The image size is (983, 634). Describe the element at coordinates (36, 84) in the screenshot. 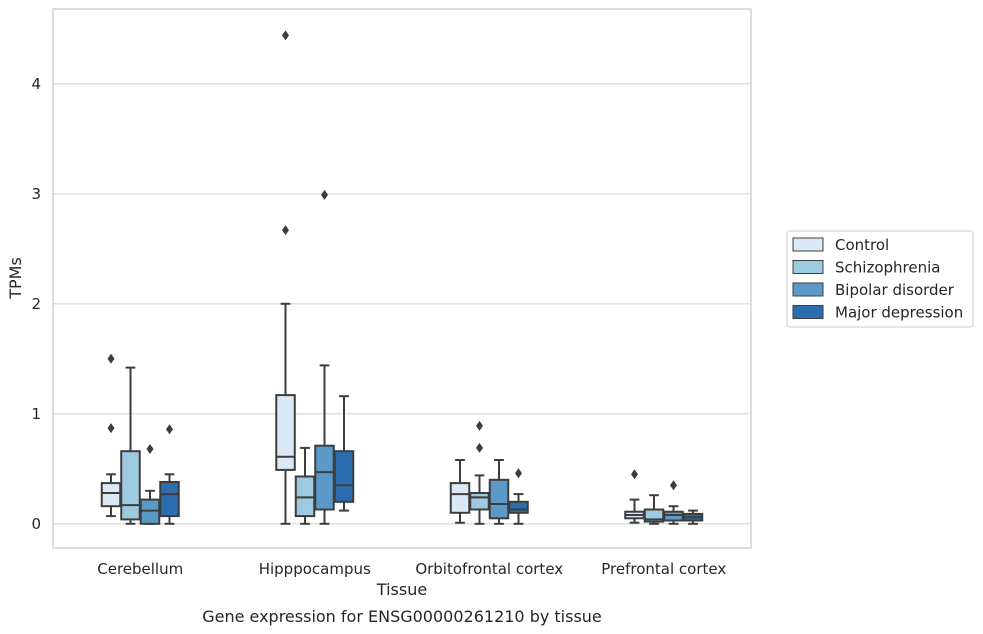

I see `y-tick-label-4: 4` at that location.